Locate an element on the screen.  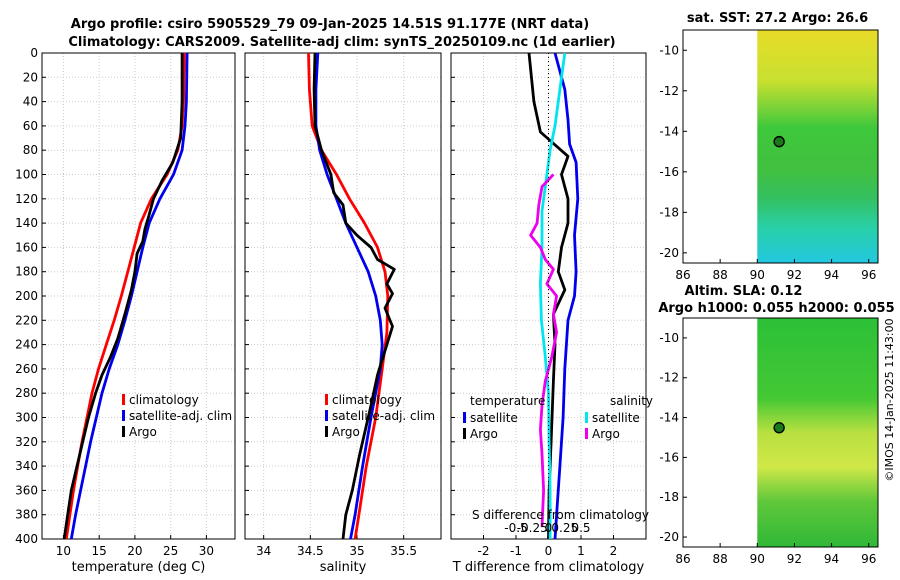
map-x-tick-label: 92 is located at coordinates (794, 559).